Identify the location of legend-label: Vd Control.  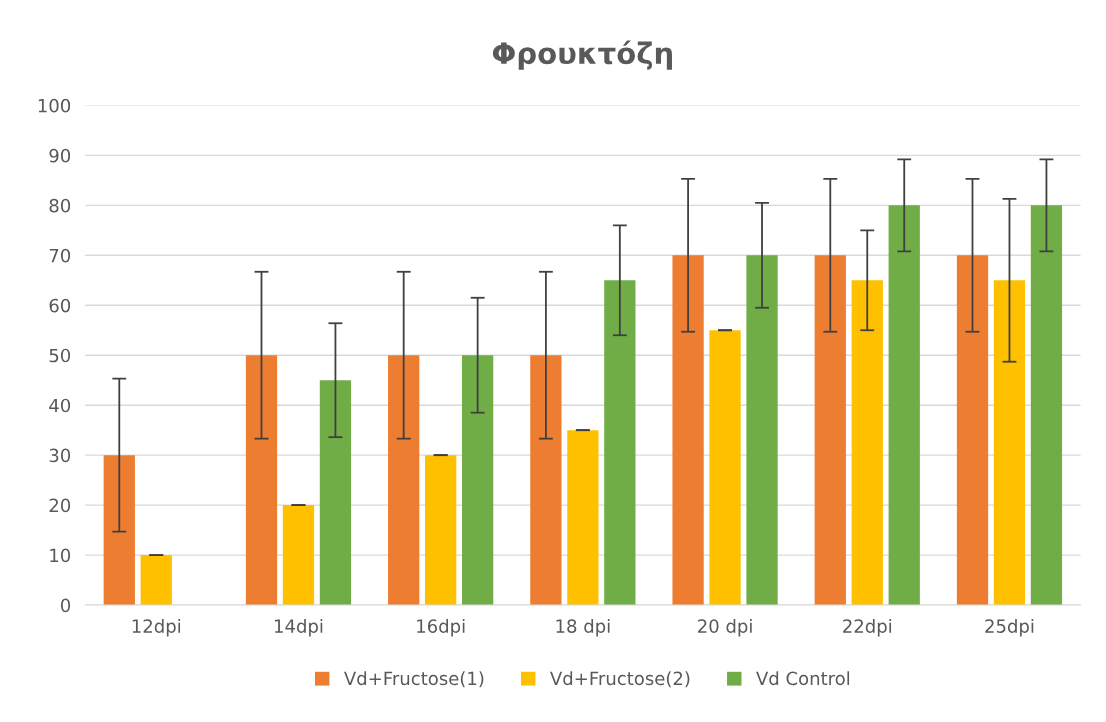
(803, 678).